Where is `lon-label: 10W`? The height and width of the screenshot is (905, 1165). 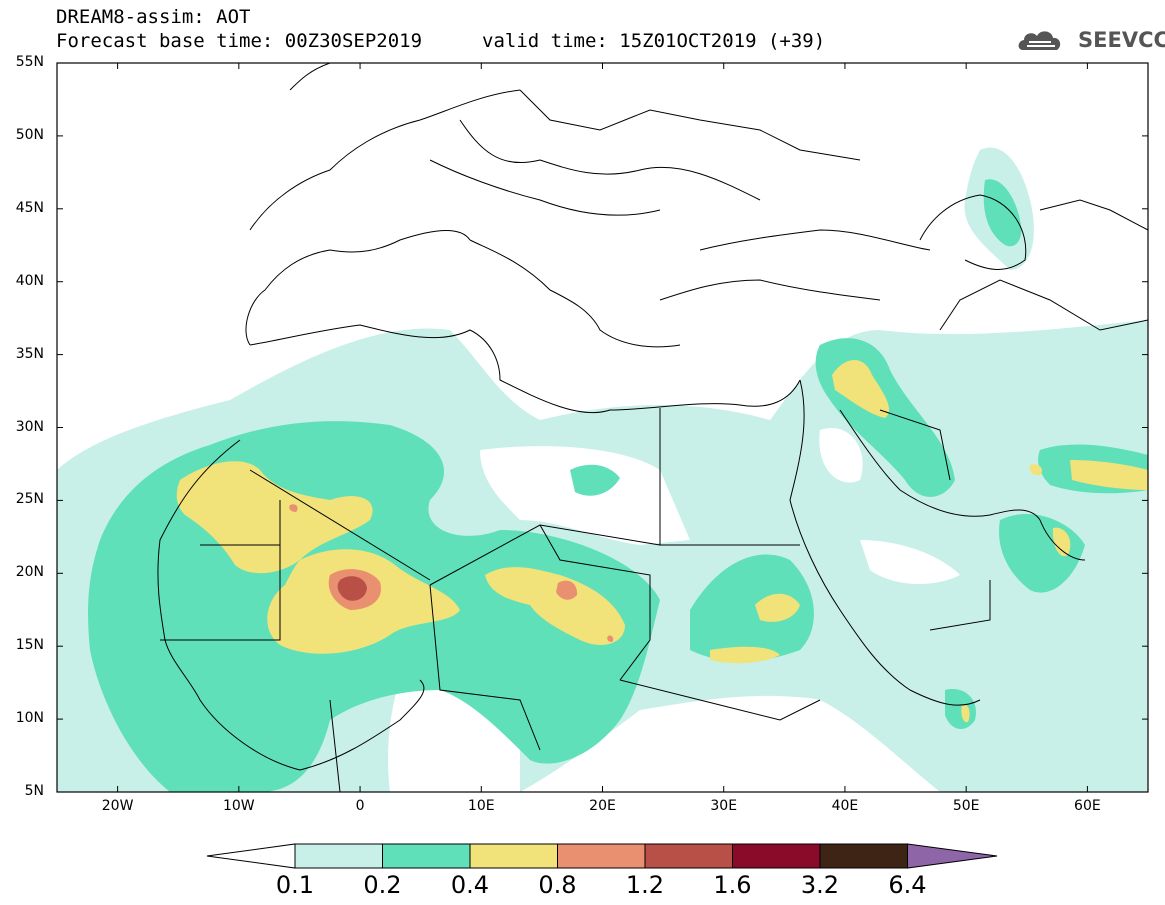 lon-label: 10W is located at coordinates (238, 806).